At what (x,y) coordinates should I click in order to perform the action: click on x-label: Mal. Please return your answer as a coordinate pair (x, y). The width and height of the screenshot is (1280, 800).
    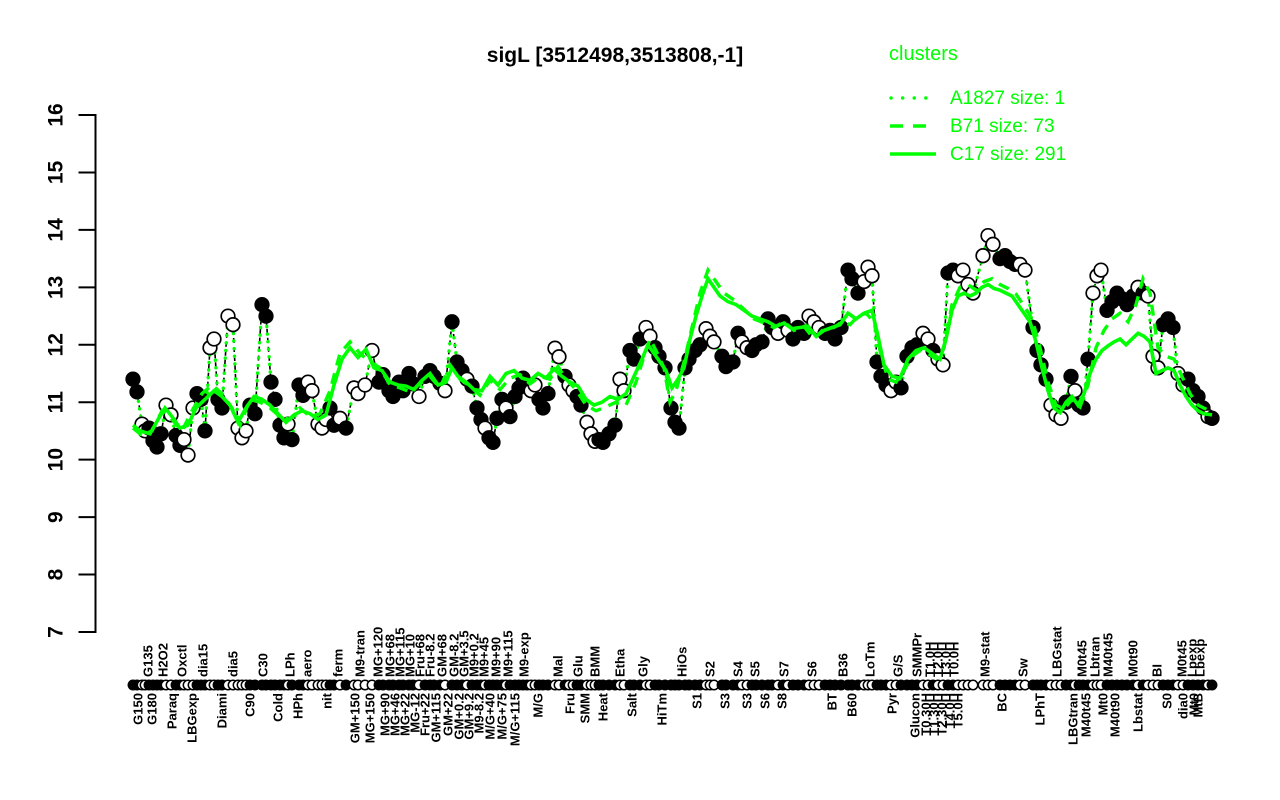
    Looking at the image, I should click on (558, 666).